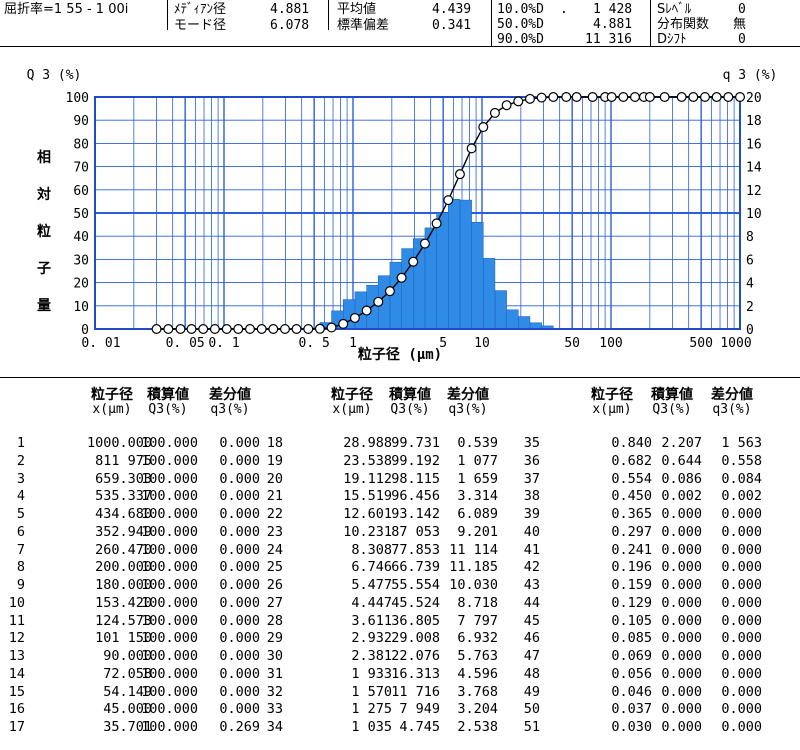  What do you see at coordinates (367, 478) in the screenshot?
I see `cell-particle-size: 19.112` at bounding box center [367, 478].